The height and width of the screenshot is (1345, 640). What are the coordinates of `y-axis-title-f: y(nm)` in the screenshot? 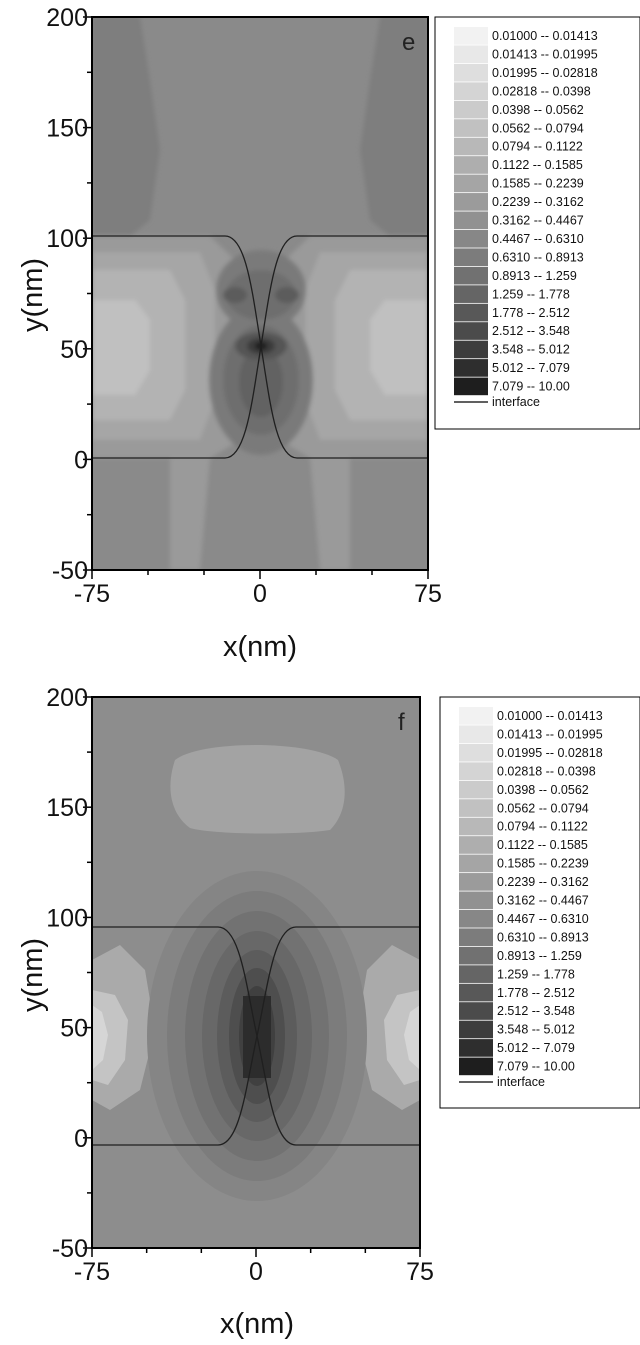 It's located at (33, 975).